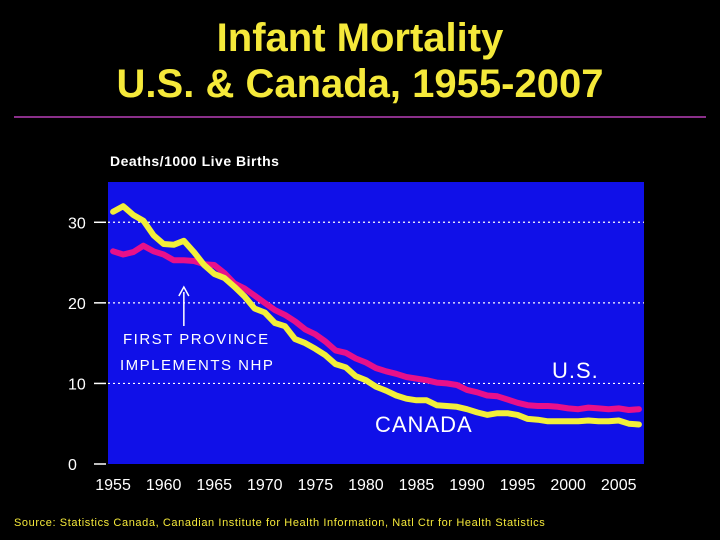 The height and width of the screenshot is (540, 720). I want to click on annotation-arrow-head, so click(184, 291).